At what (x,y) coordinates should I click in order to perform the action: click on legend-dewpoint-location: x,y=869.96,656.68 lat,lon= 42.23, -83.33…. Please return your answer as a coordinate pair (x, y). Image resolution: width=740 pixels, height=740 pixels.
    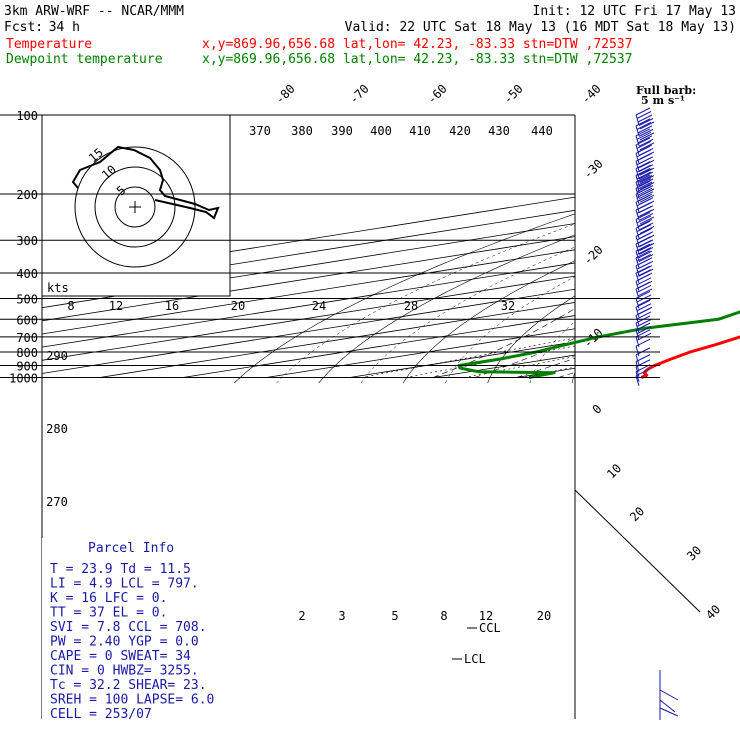
    Looking at the image, I should click on (417, 59).